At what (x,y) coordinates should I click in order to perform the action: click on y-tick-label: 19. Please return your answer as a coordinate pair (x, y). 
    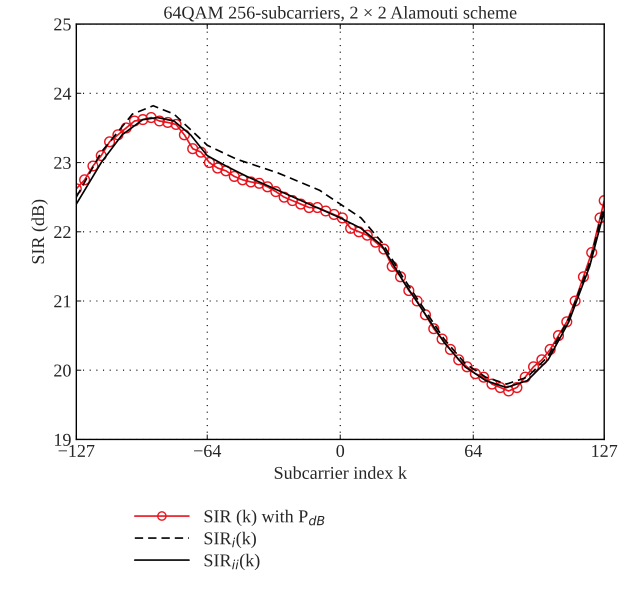
    Looking at the image, I should click on (62, 440).